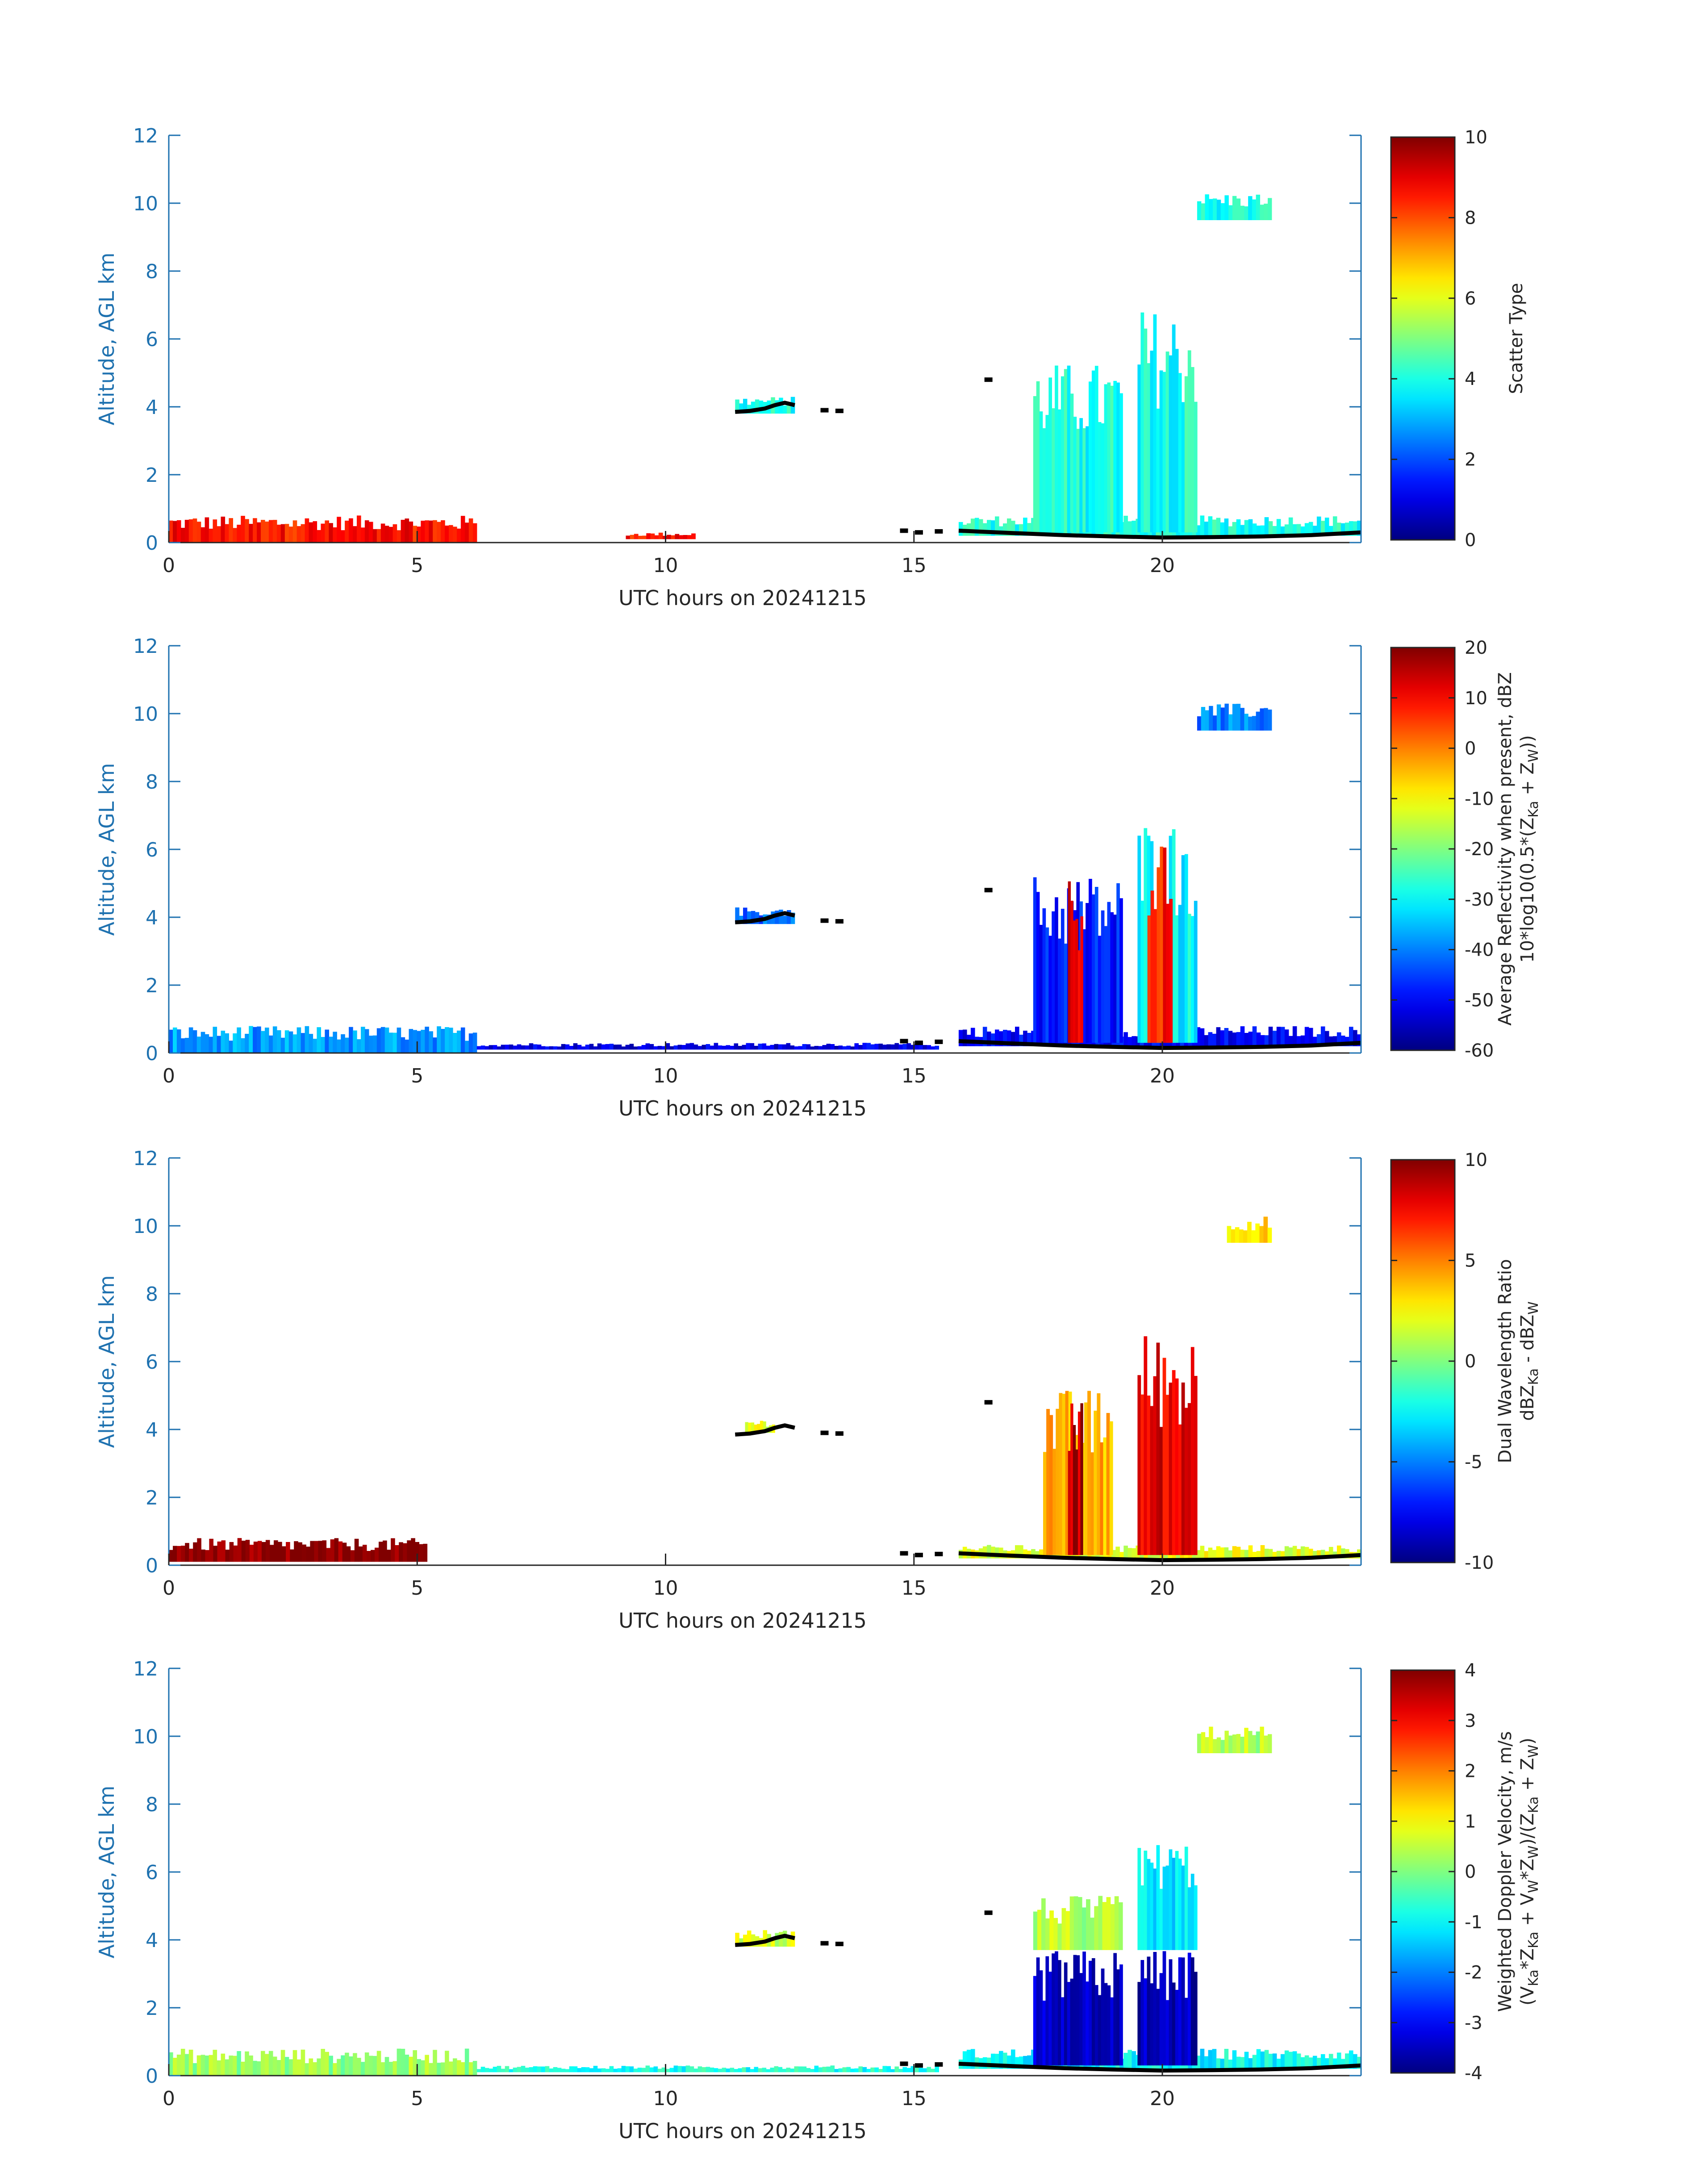 The image size is (1708, 2177). What do you see at coordinates (765, 1430) in the screenshot?
I see `trace-line` at bounding box center [765, 1430].